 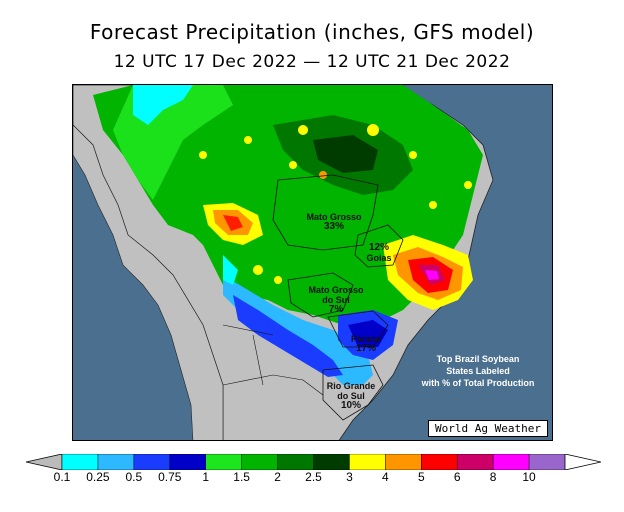 What do you see at coordinates (349, 477) in the screenshot?
I see `legend-tick-label: 3` at bounding box center [349, 477].